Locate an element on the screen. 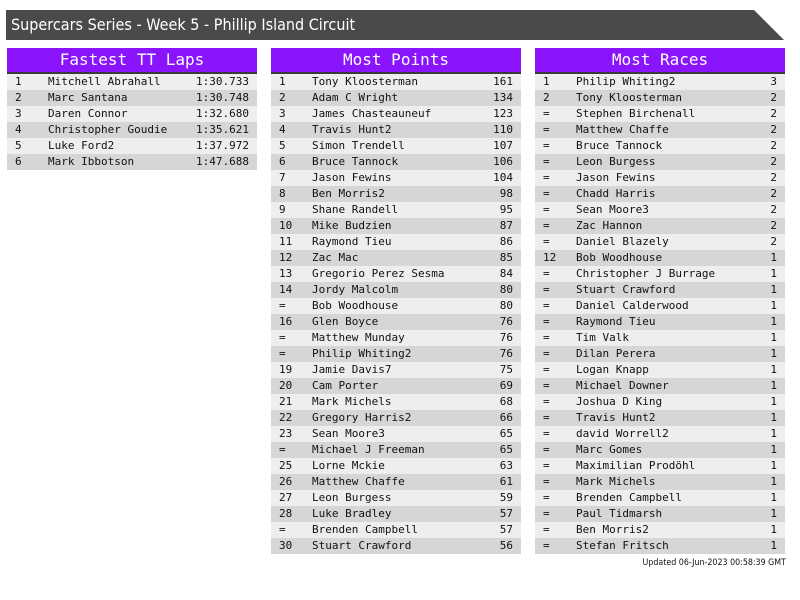  table-row: 5 Simon Trendell 107 is located at coordinates (396, 146).